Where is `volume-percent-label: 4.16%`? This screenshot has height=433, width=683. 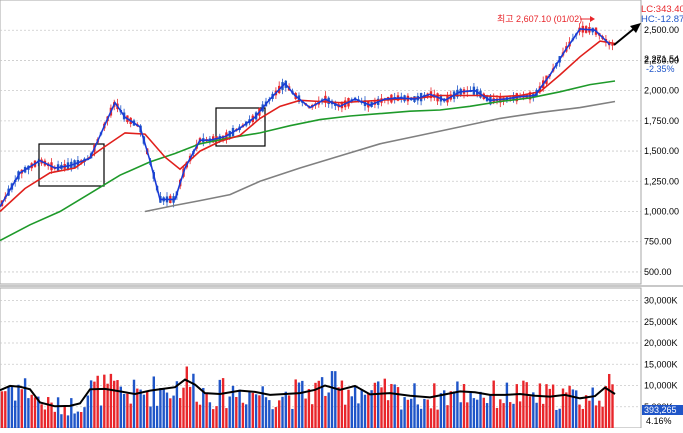
volume-percent-label: 4.16% is located at coordinates (659, 421).